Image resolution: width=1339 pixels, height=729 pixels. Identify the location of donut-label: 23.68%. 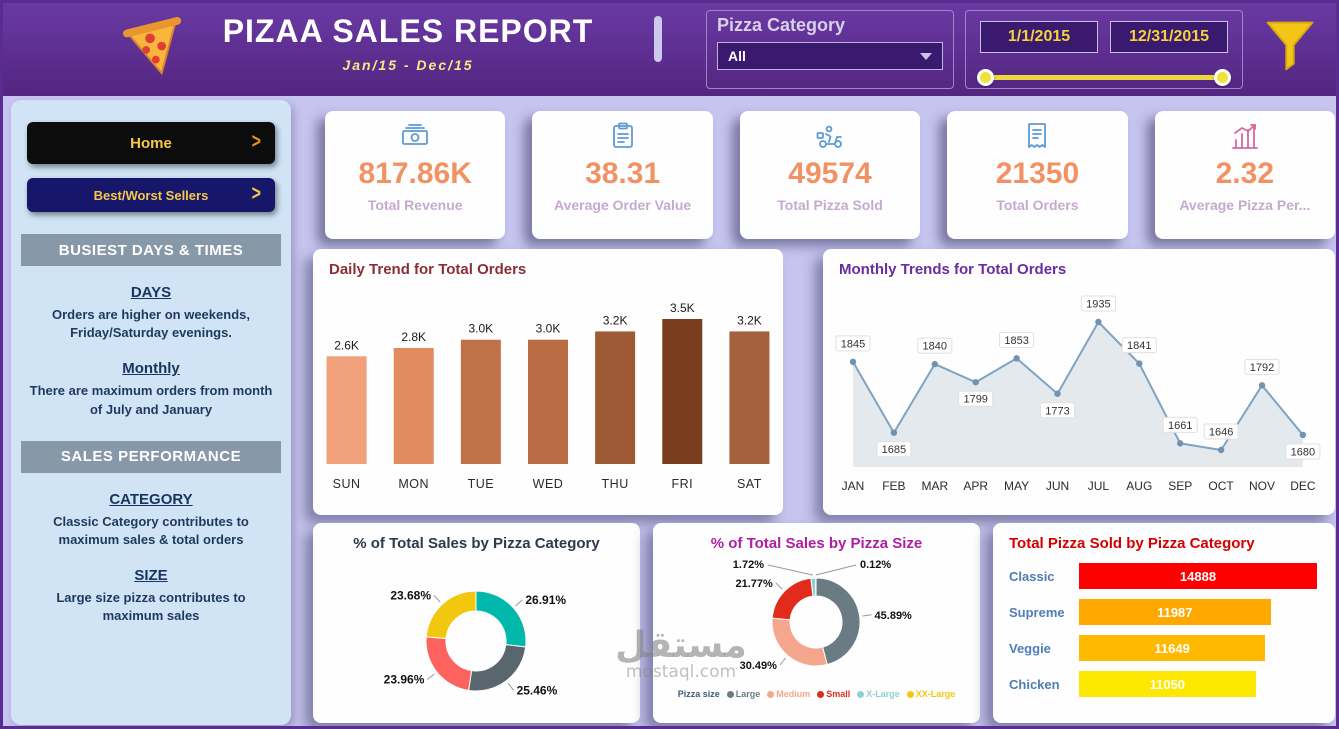
(410, 595).